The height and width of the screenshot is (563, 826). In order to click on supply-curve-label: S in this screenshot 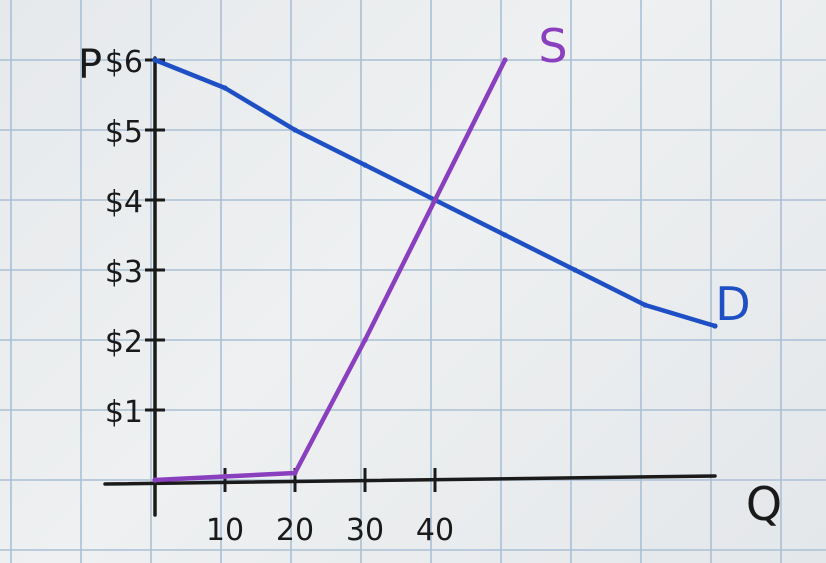, I will do `click(552, 46)`.